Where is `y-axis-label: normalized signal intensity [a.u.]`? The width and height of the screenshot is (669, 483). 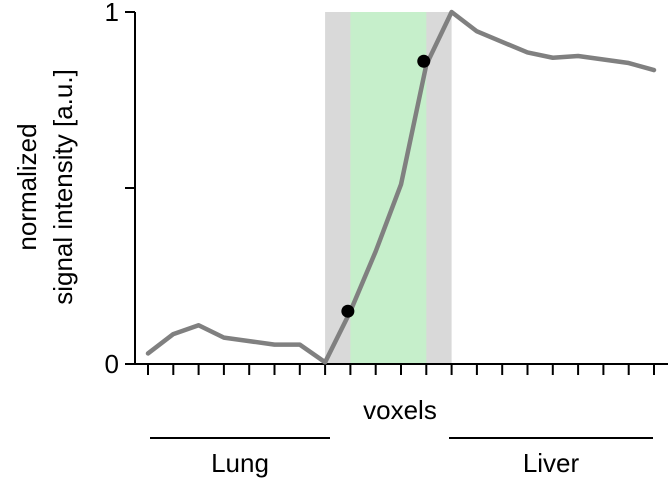 y-axis-label: normalized signal intensity [a.u.] is located at coordinates (45, 187).